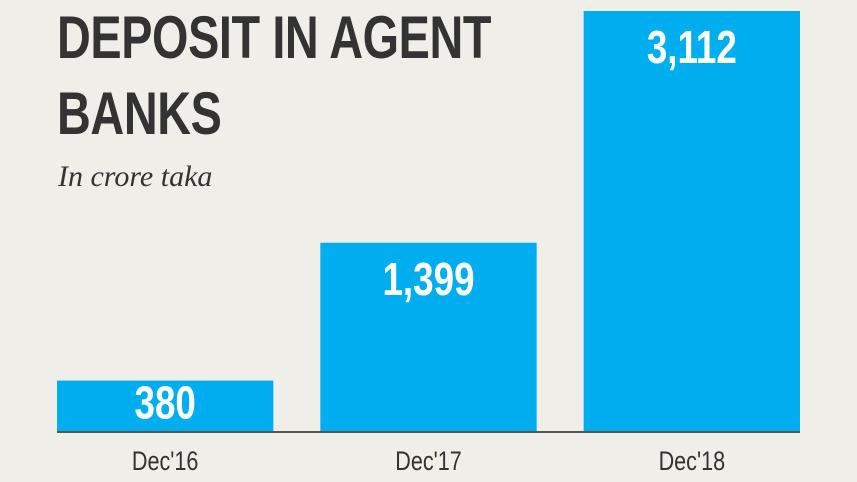  What do you see at coordinates (428, 279) in the screenshot?
I see `value-label: 1,399` at bounding box center [428, 279].